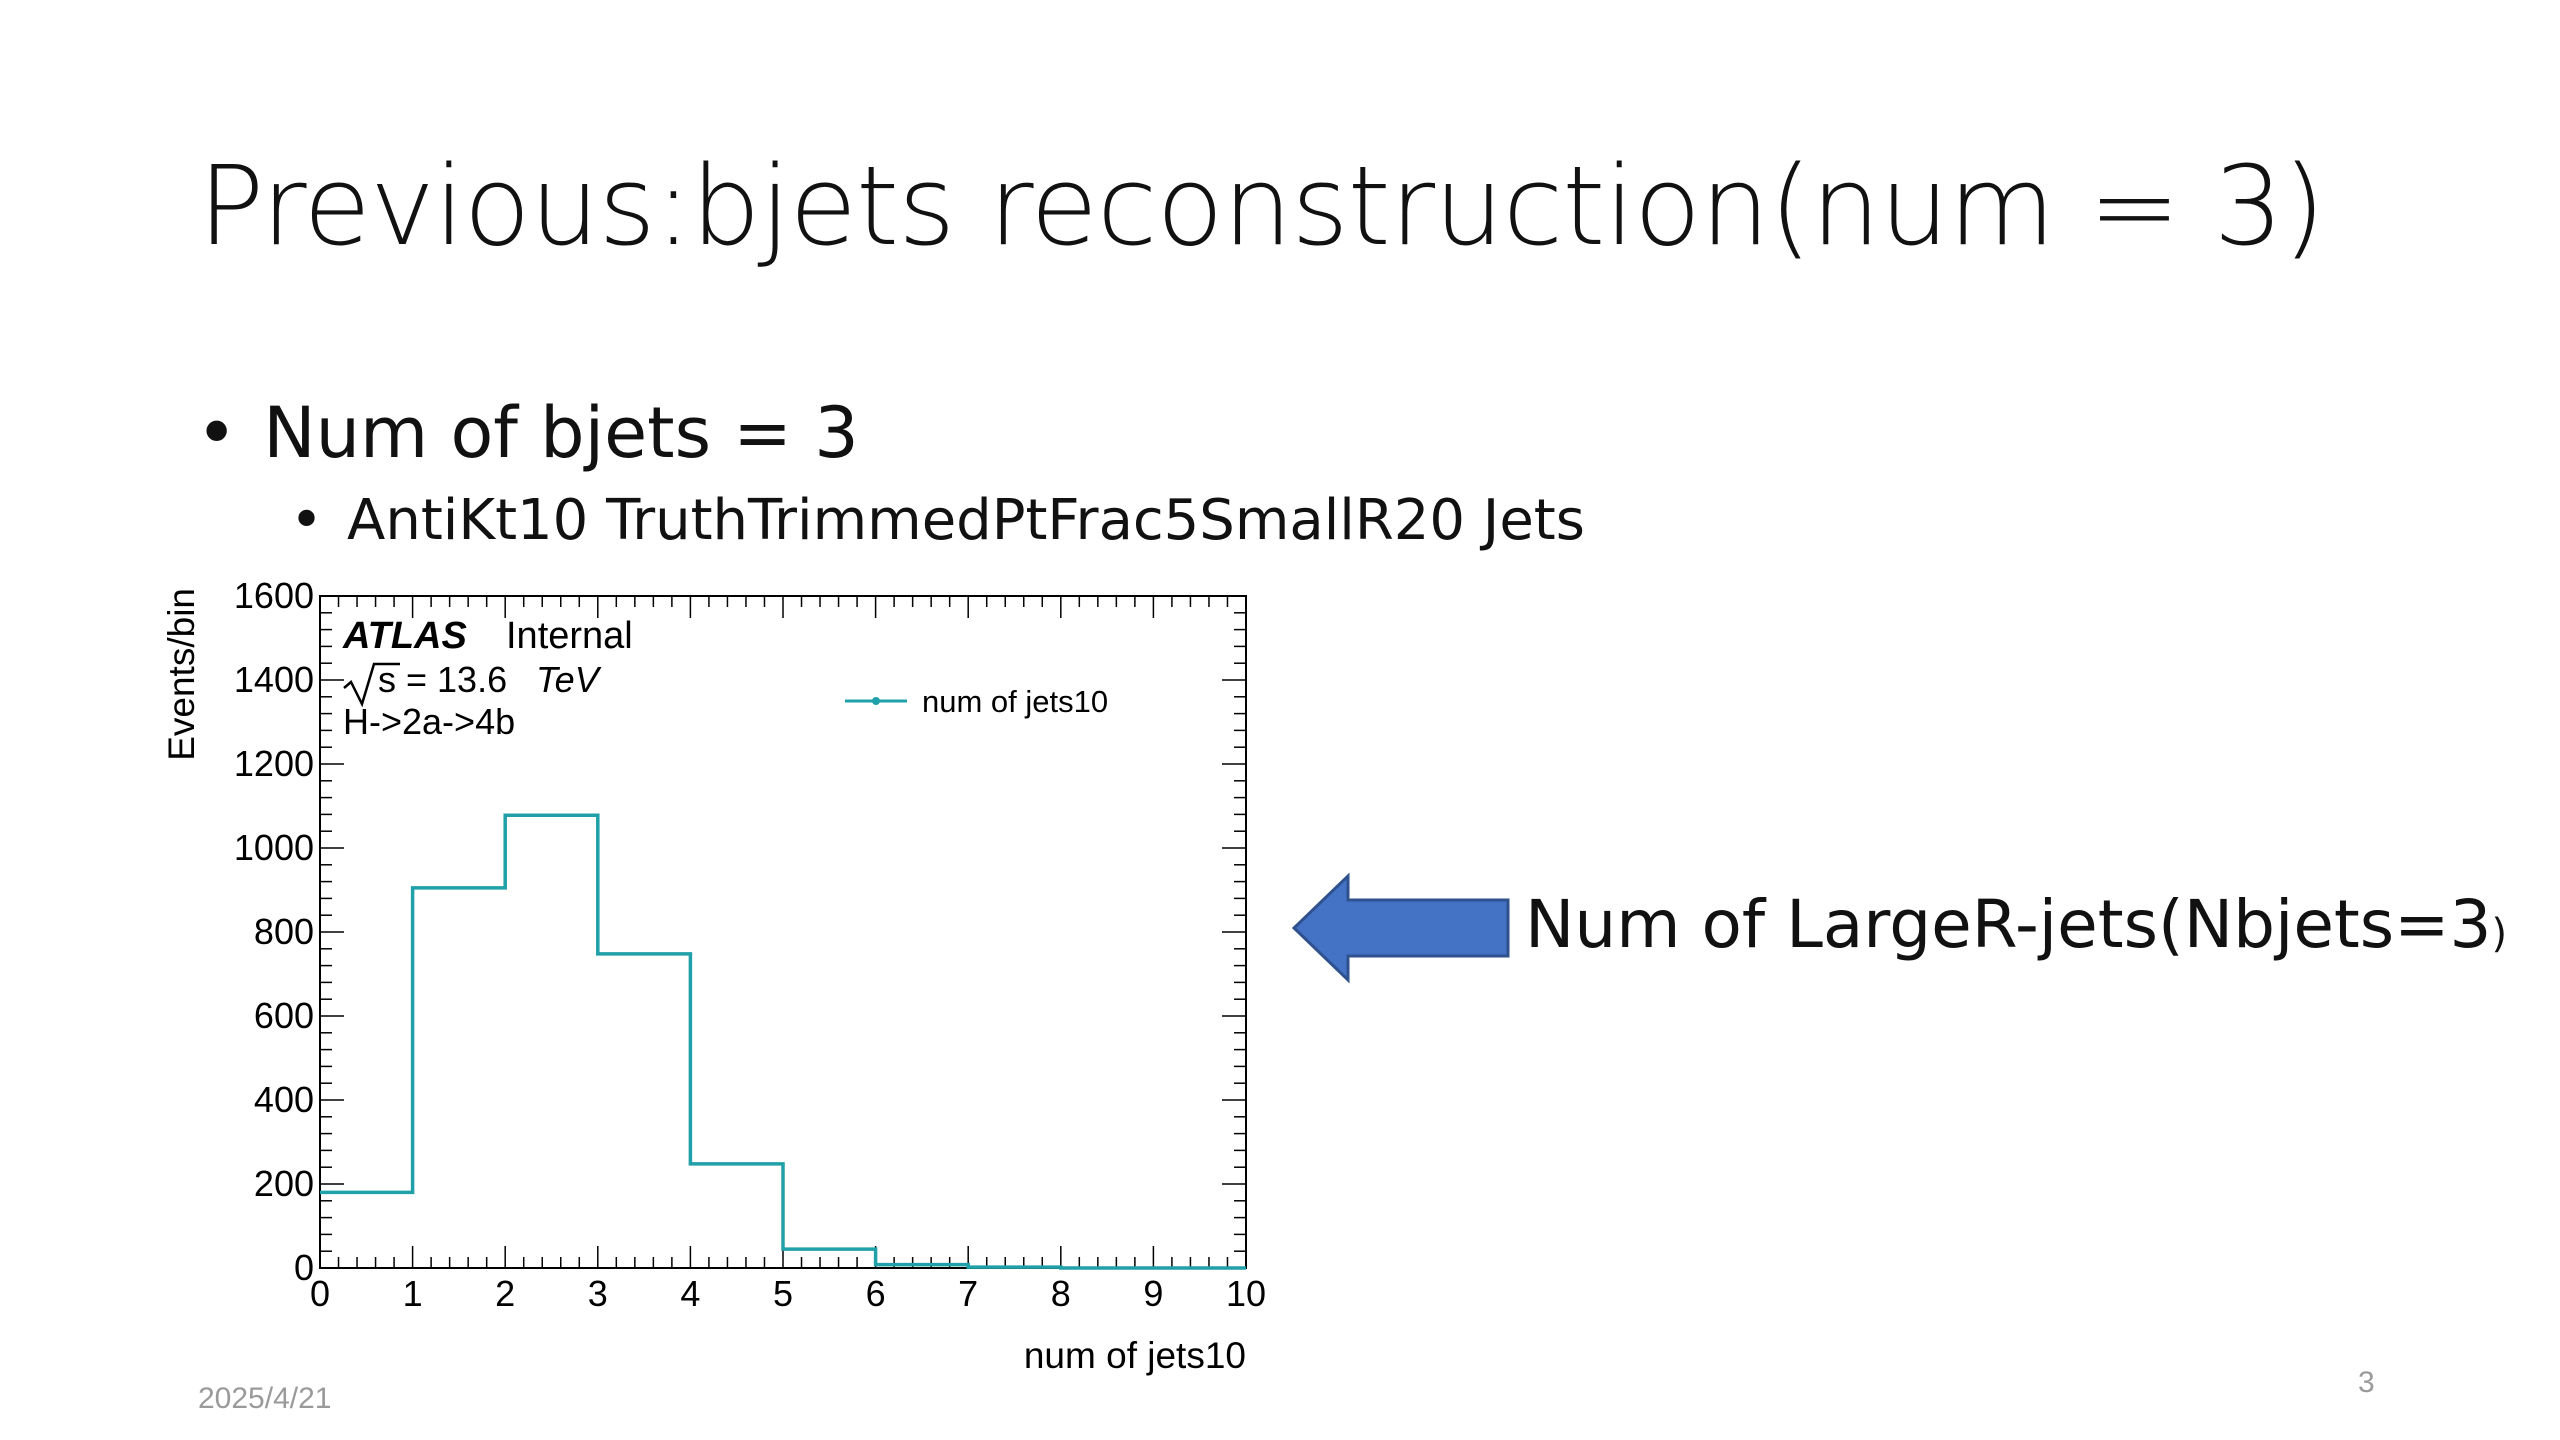 This screenshot has height=1440, width=2560. Describe the element at coordinates (1061, 1293) in the screenshot. I see `x-tick-label: 8` at that location.